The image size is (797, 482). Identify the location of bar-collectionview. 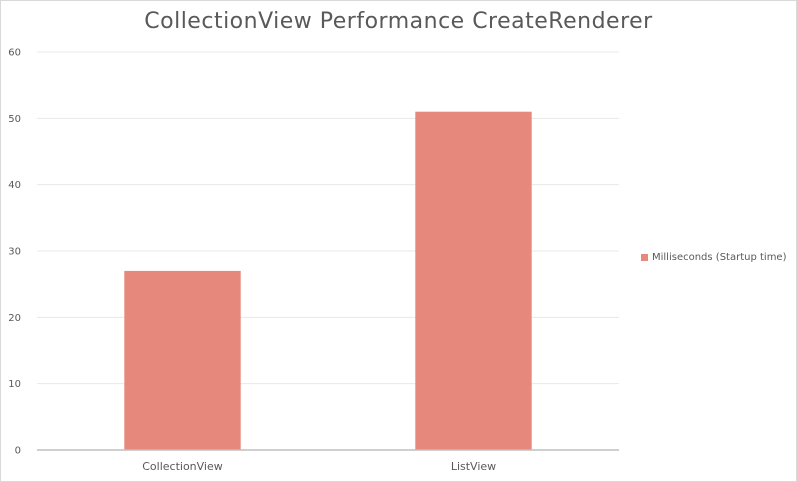
(182, 360).